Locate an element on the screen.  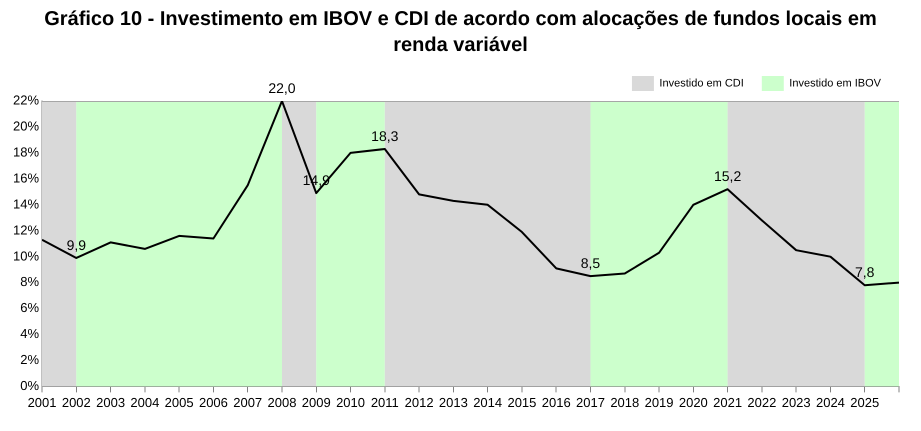
x-tick-label: 2011 is located at coordinates (384, 402).